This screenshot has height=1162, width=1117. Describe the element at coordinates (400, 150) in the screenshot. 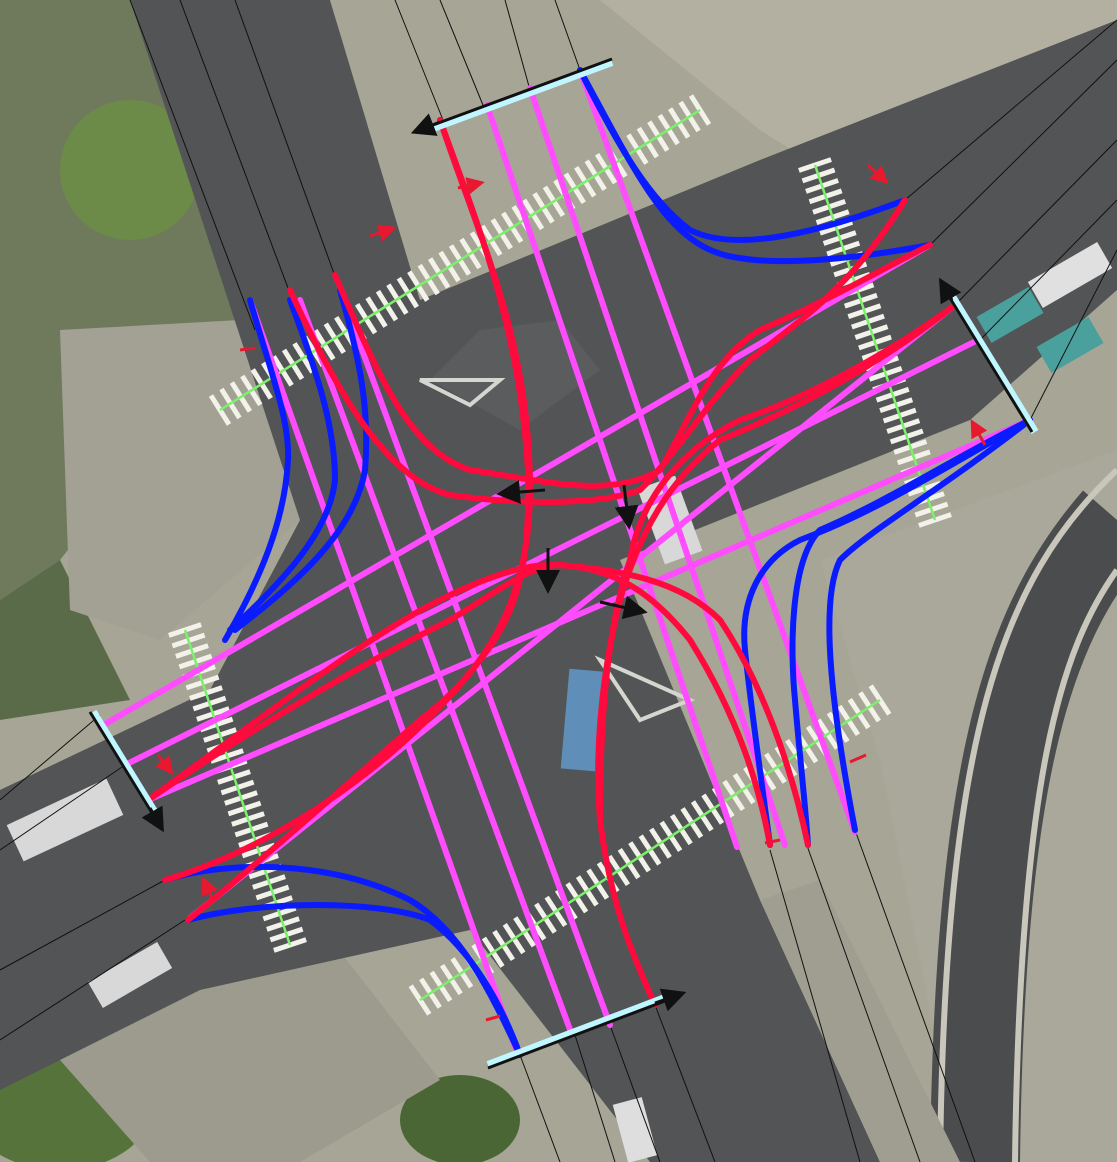

I see `median-n` at that location.